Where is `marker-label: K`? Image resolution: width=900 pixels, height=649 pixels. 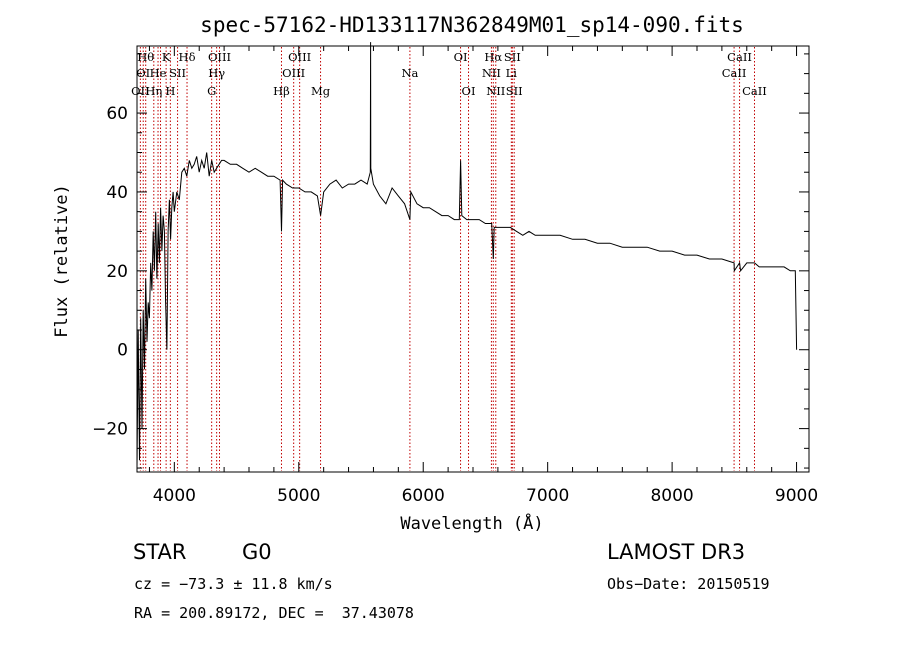
marker-label: K is located at coordinates (166, 57).